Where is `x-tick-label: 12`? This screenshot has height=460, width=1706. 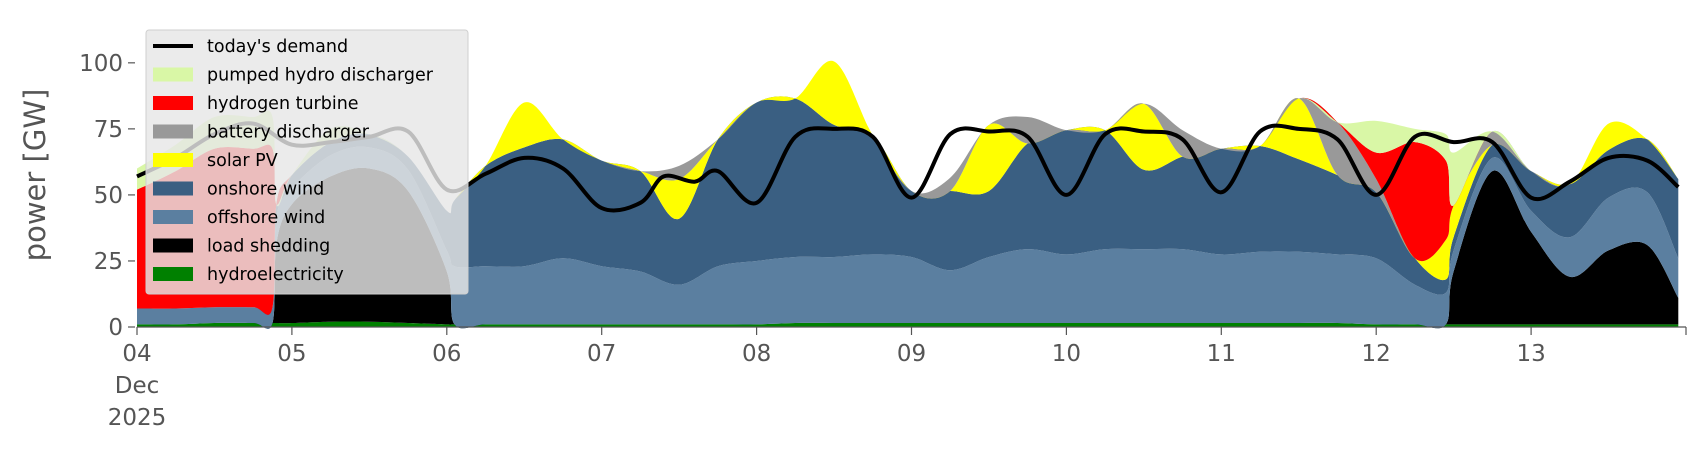
x-tick-label: 12 is located at coordinates (1376, 354).